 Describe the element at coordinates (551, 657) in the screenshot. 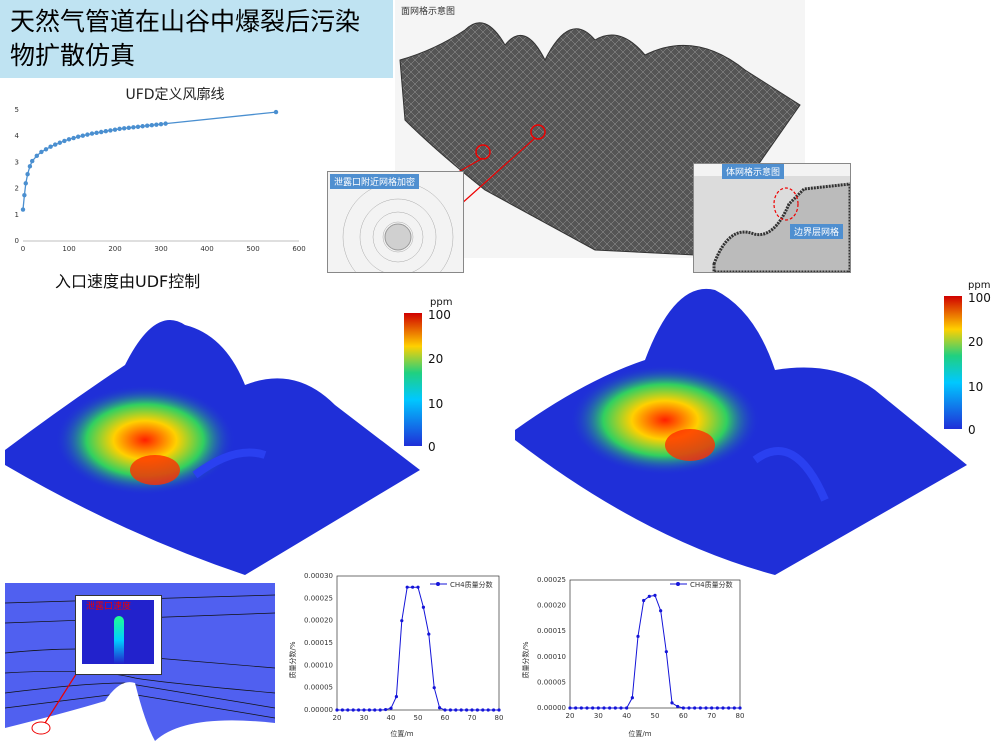

I see `ch4-chart-2-y-tick: 0.00010` at that location.